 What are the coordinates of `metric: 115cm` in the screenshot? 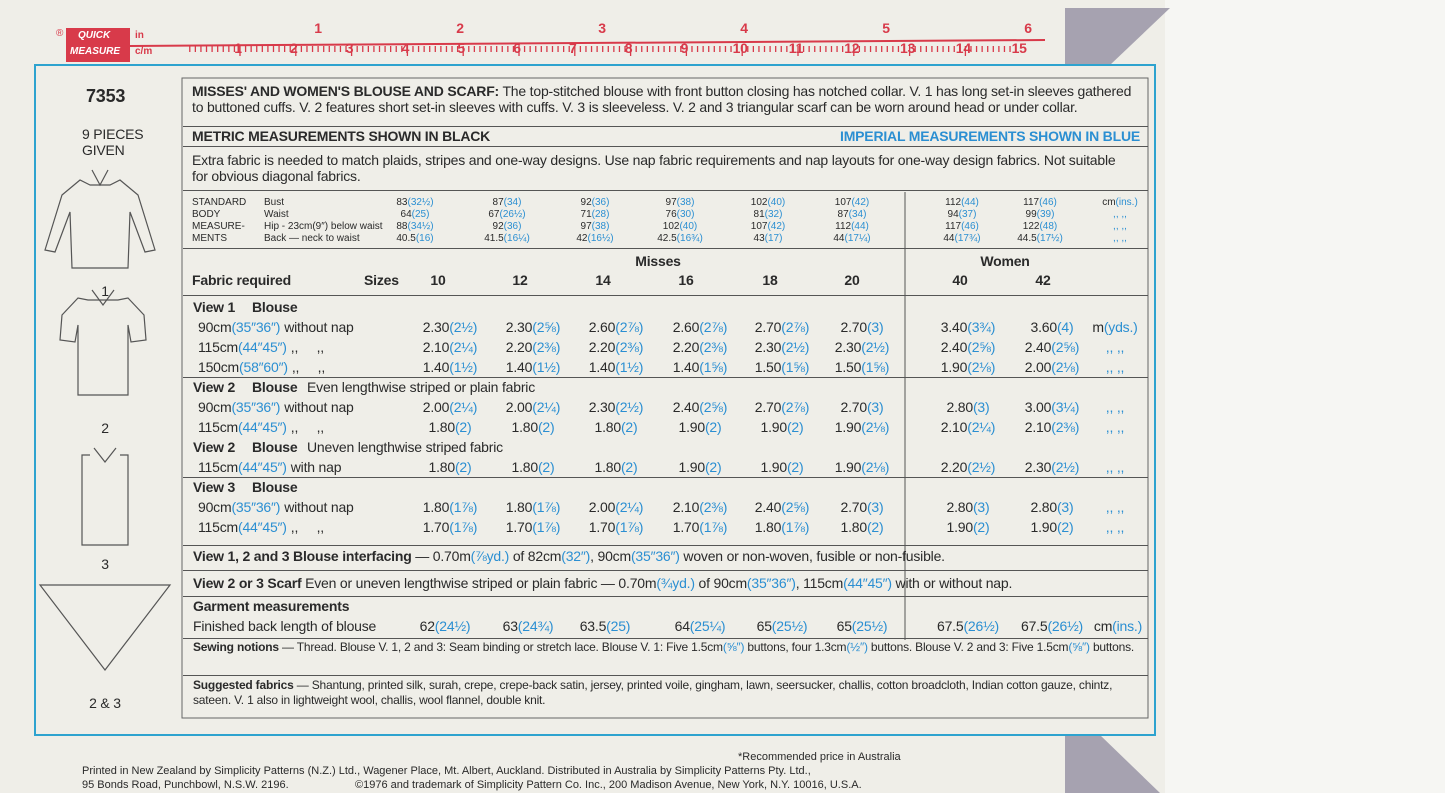 It's located at (218, 427).